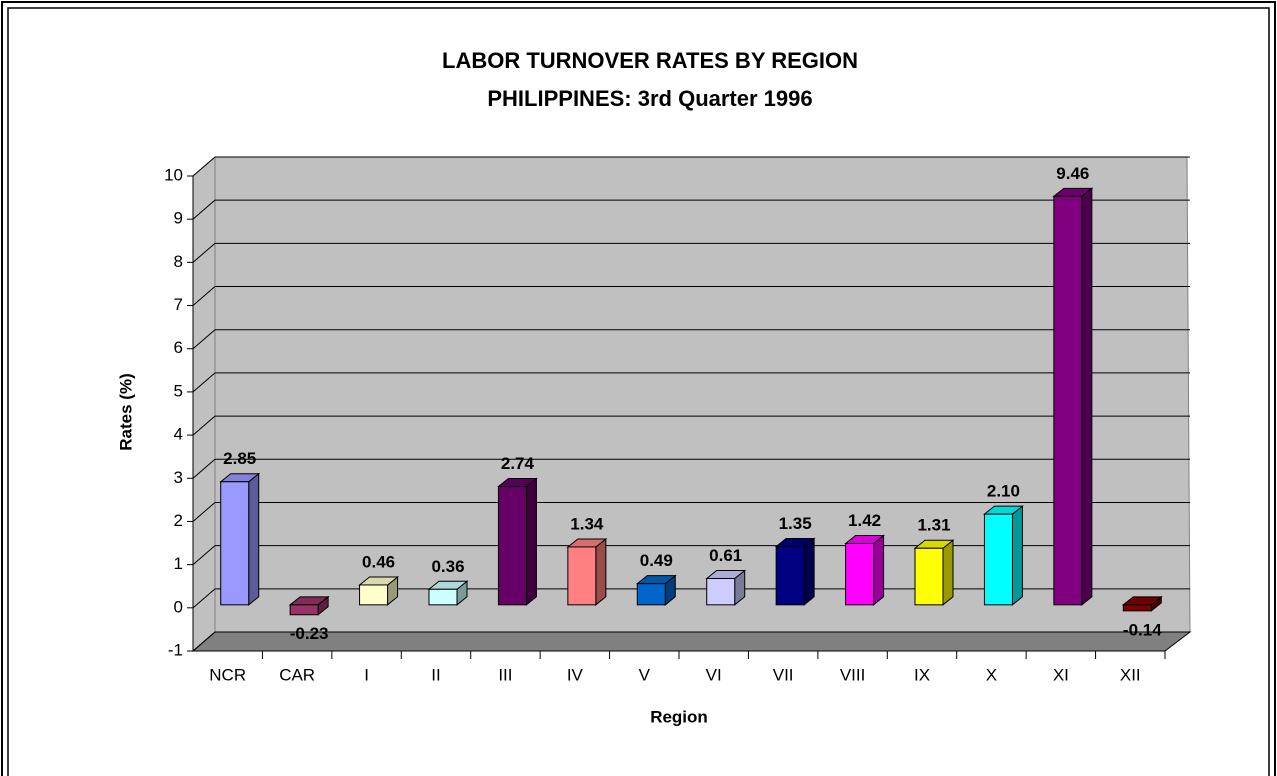 The width and height of the screenshot is (1277, 776). Describe the element at coordinates (649, 98) in the screenshot. I see `chart-subtitle: PHILIPPINES: 3rd Quarter 1996` at that location.